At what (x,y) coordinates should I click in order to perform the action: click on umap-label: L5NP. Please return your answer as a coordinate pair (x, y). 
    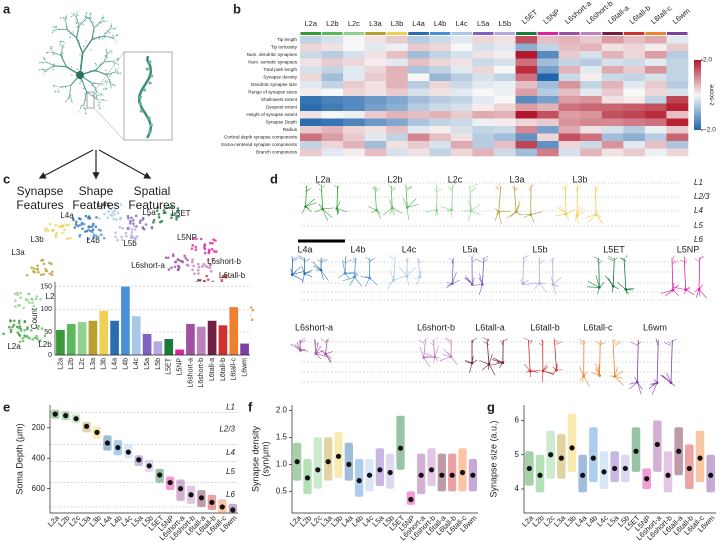
    Looking at the image, I should click on (187, 237).